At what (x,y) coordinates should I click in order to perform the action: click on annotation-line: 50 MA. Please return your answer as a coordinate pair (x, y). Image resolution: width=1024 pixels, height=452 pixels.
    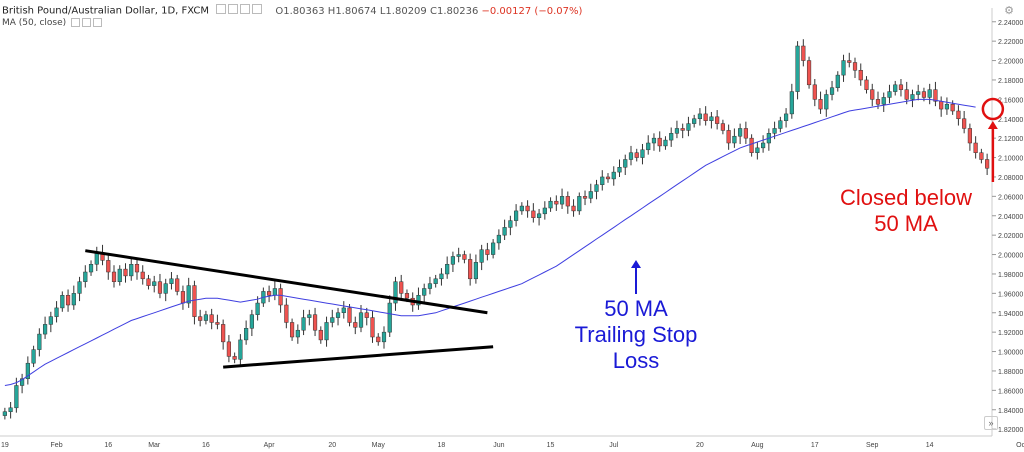
    Looking at the image, I should click on (906, 223).